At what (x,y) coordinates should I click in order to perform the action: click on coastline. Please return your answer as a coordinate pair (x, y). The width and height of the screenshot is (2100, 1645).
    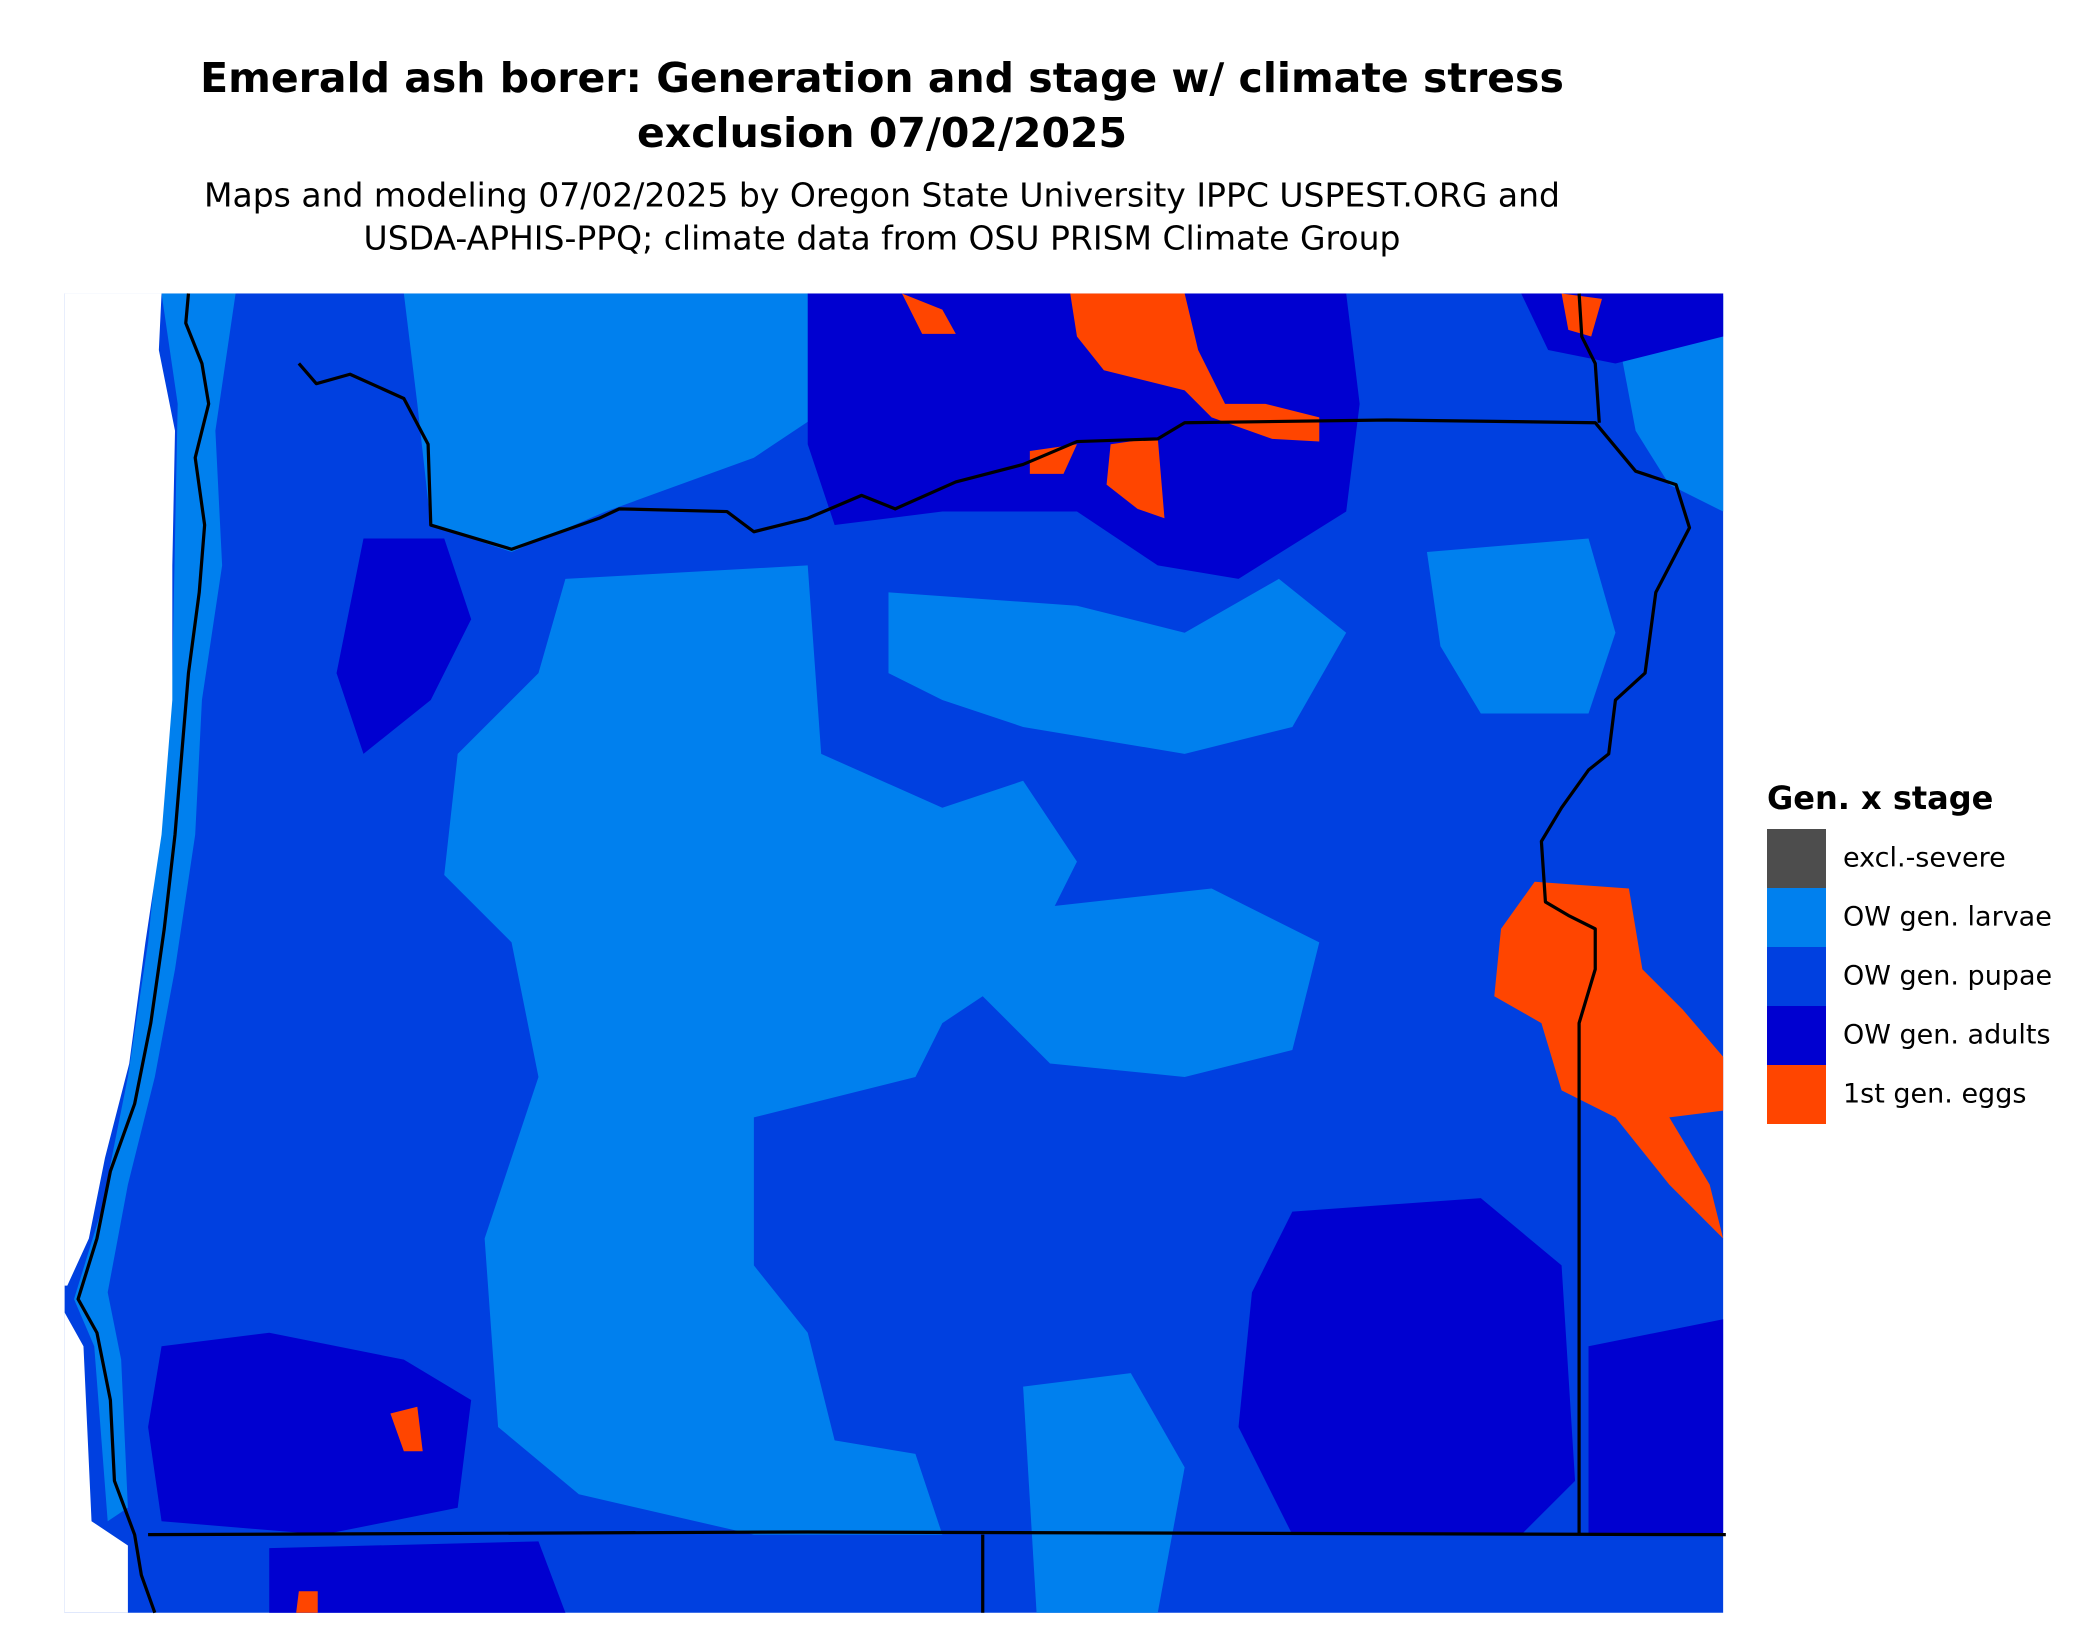
    Looking at the image, I should click on (143, 953).